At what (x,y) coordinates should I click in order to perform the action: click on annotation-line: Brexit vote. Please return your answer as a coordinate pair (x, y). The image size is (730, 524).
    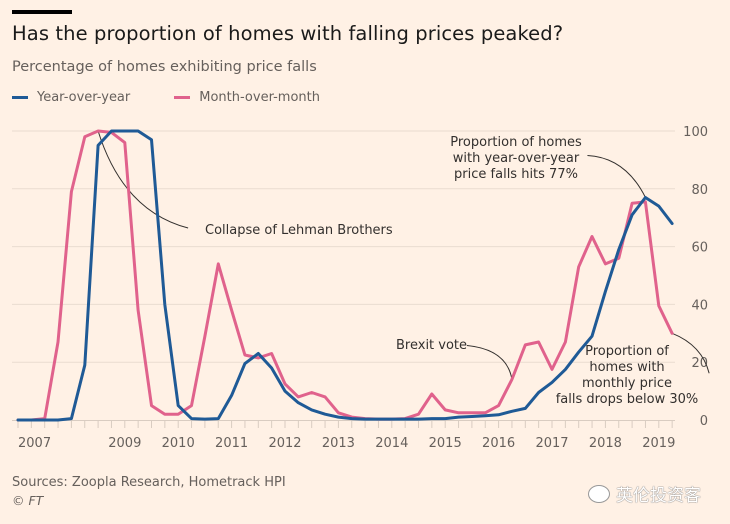
    Looking at the image, I should click on (431, 345).